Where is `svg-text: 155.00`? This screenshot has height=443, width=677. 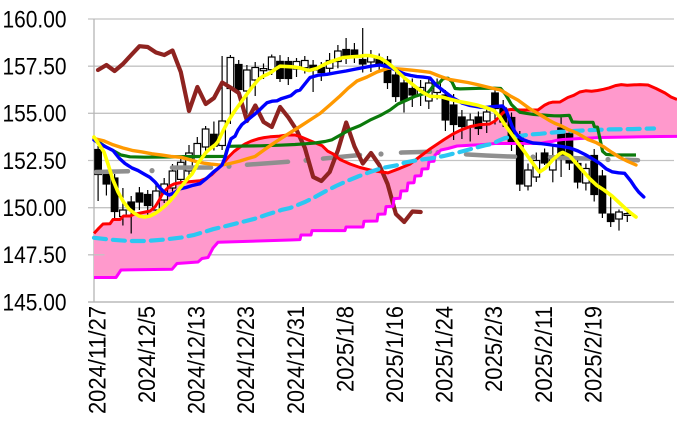 svg-text: 155.00 is located at coordinates (35, 114).